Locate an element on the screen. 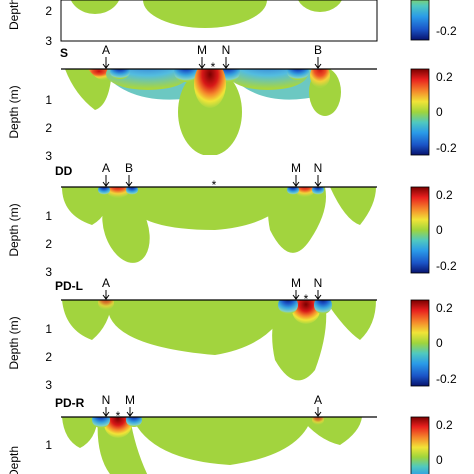 This screenshot has width=474, height=474. electrode-markers: N M A * is located at coordinates (212, 408).